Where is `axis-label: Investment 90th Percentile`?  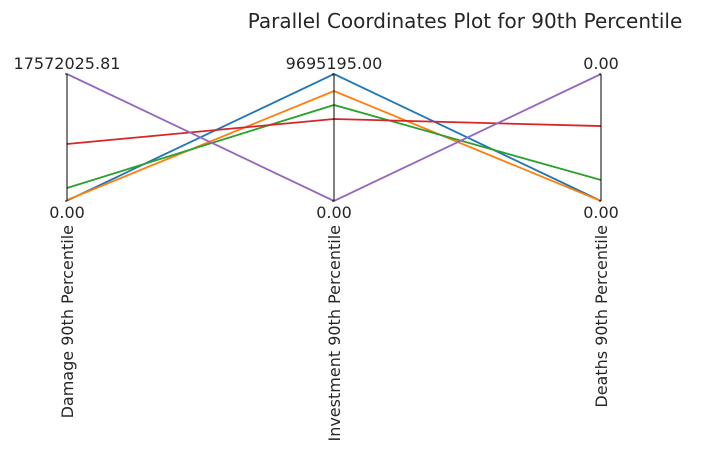 axis-label: Investment 90th Percentile is located at coordinates (334, 333).